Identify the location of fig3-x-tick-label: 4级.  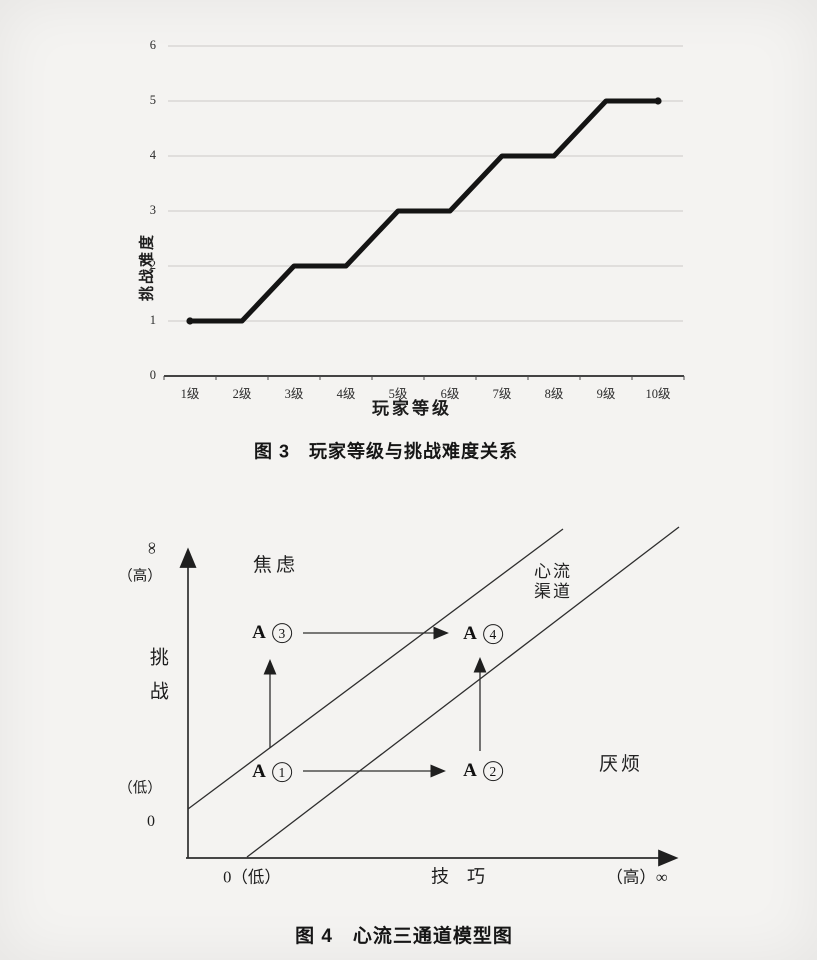
(346, 394).